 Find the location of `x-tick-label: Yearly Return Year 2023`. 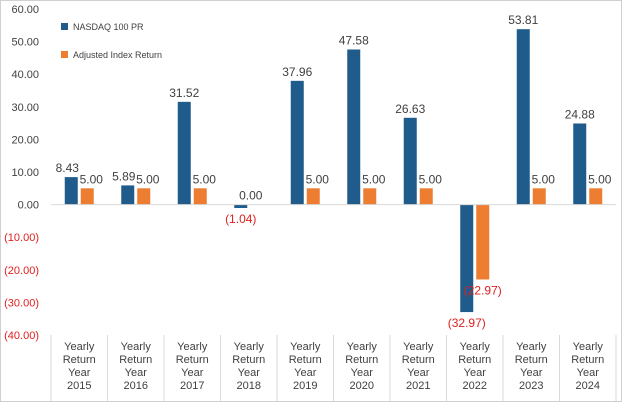

x-tick-label: Yearly Return Year 2023 is located at coordinates (531, 366).